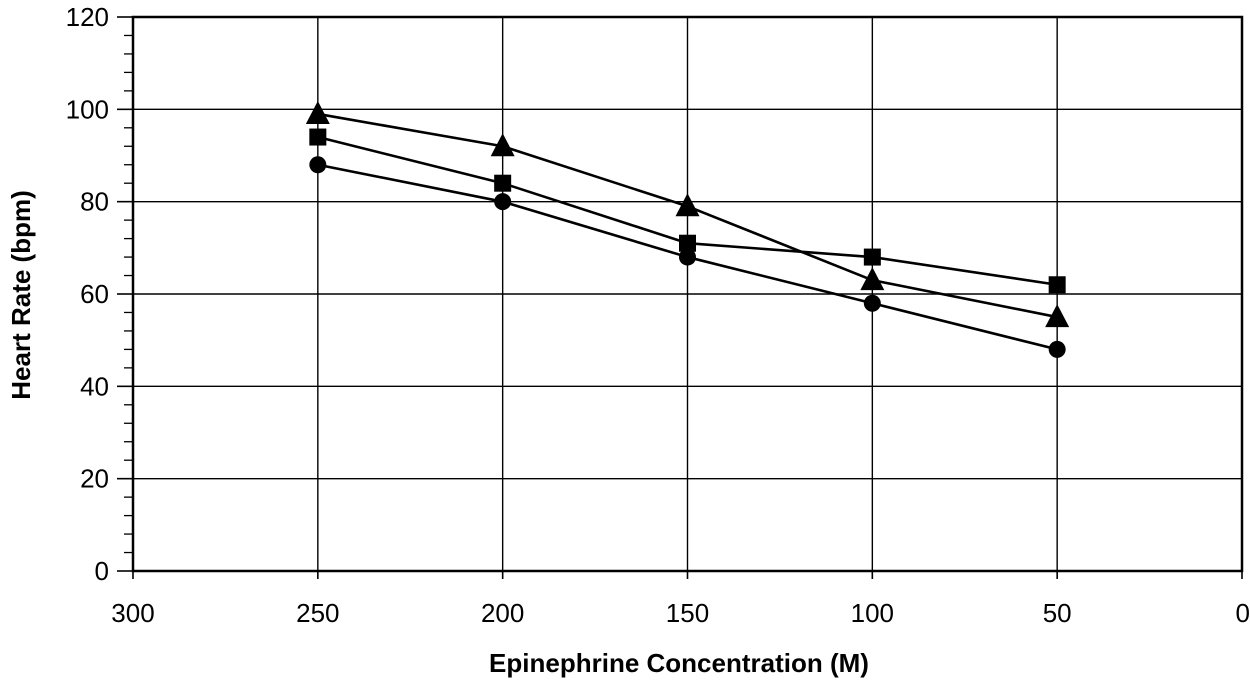 The width and height of the screenshot is (1250, 684). What do you see at coordinates (125, 294) in the screenshot?
I see `y-minor-ticks` at bounding box center [125, 294].